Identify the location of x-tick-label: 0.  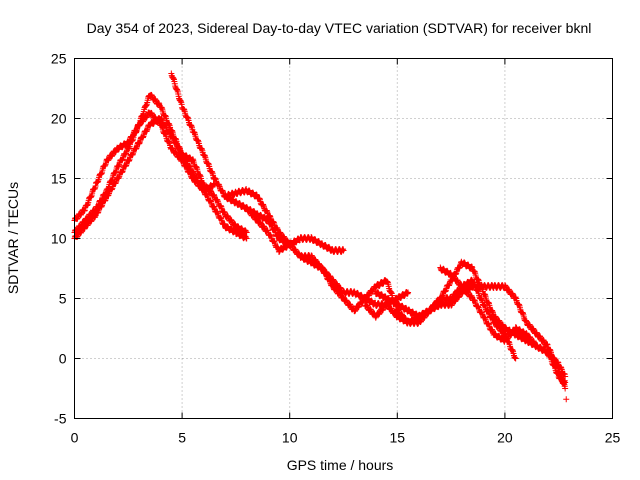
(75, 438).